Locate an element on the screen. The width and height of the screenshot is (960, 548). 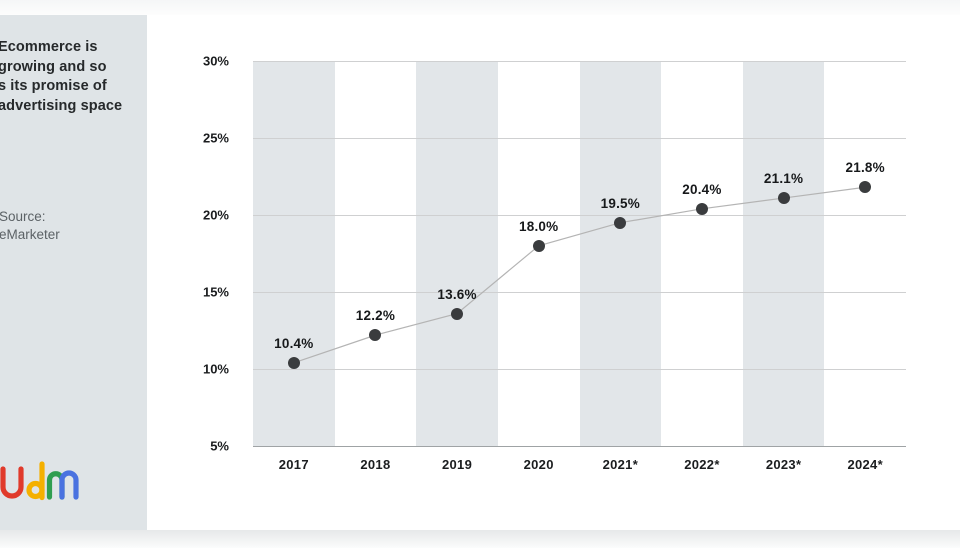
data-point-label: 10.4% is located at coordinates (294, 343).